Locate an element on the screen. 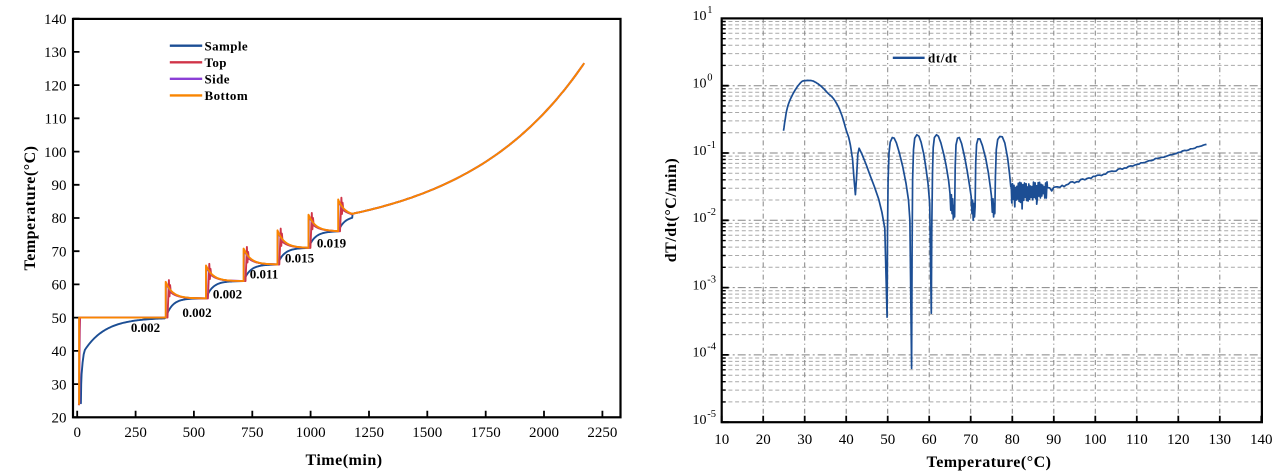 The image size is (1279, 476). svg-text: 0.015 is located at coordinates (300, 258).